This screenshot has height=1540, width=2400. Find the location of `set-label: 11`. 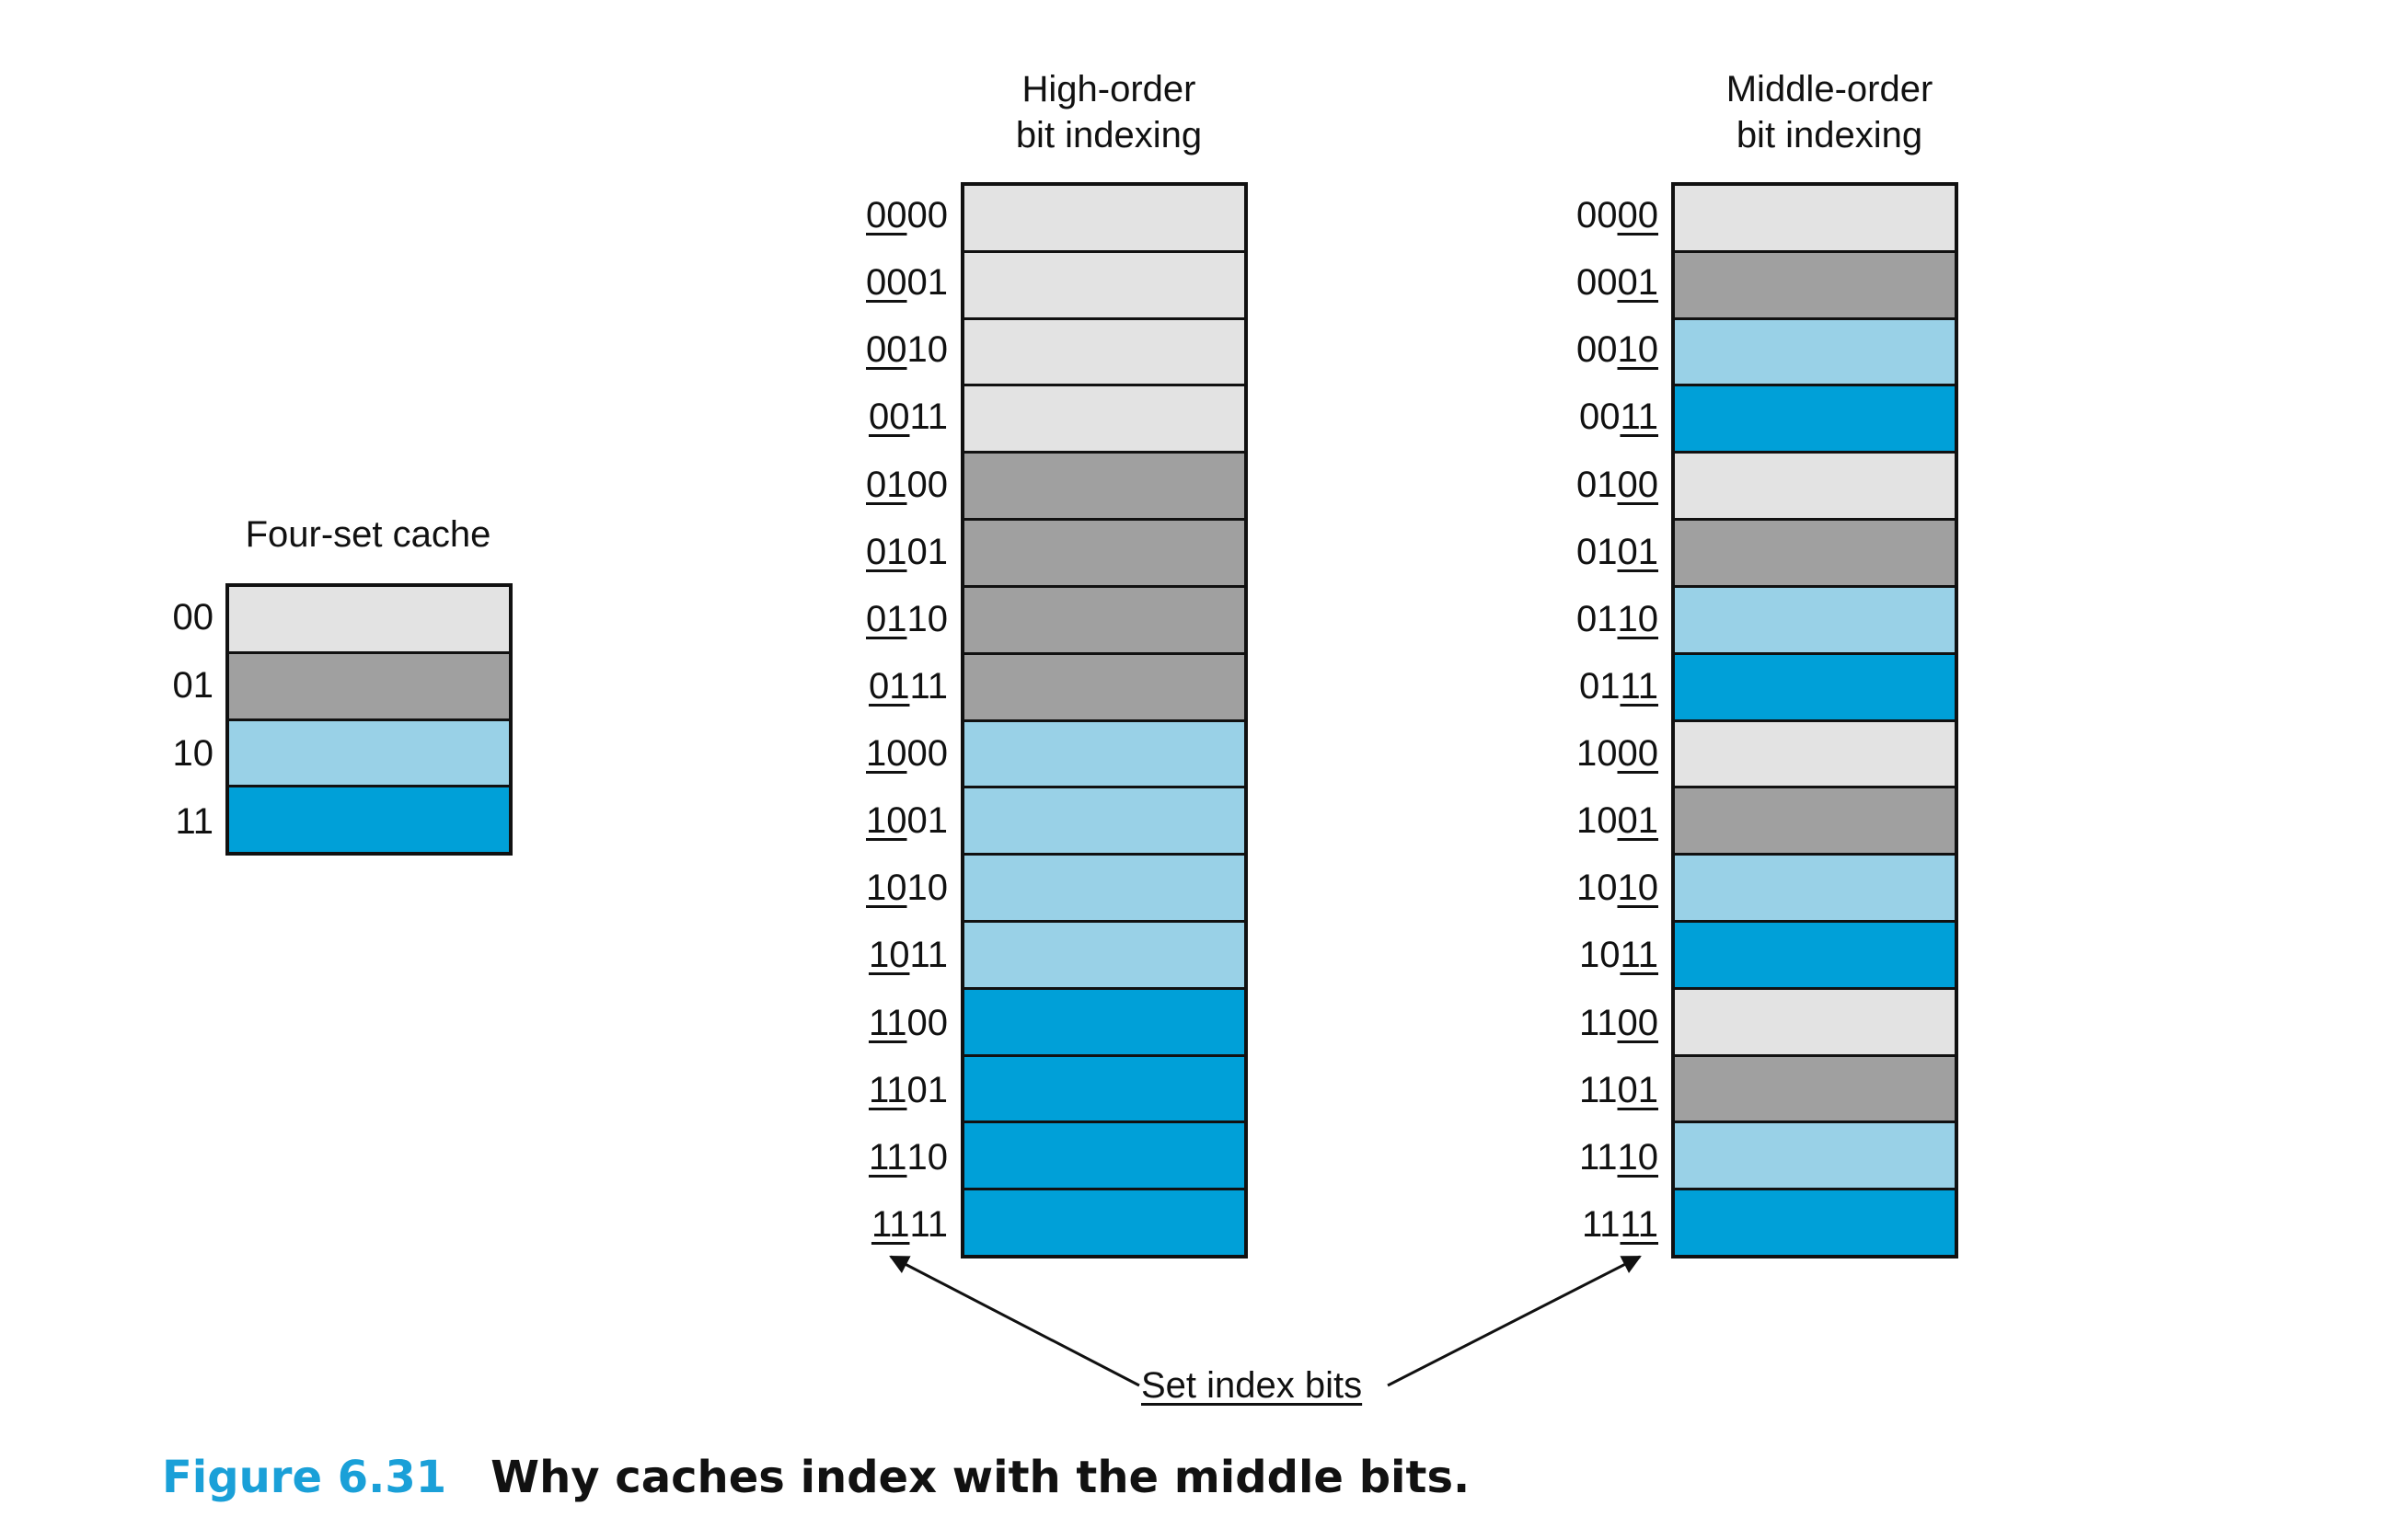

set-label: 11 is located at coordinates (194, 821).